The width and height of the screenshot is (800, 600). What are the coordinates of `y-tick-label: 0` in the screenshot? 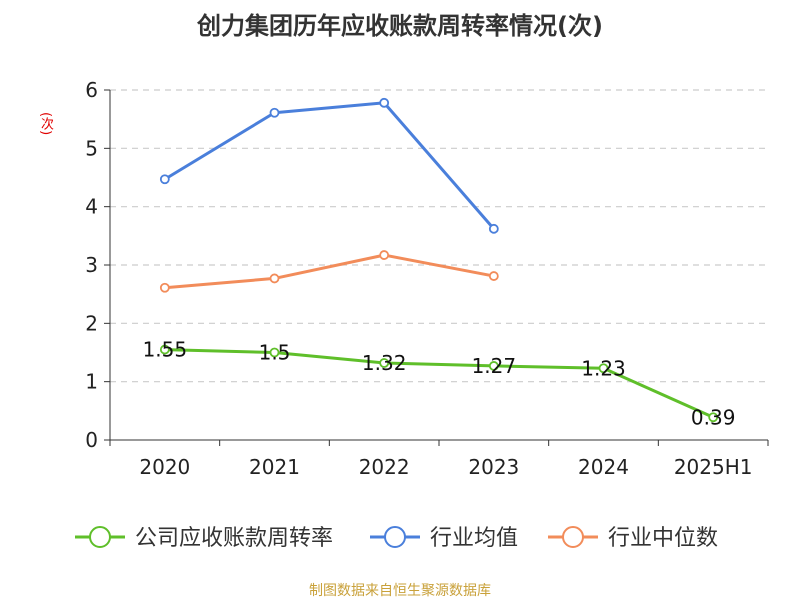 It's located at (91, 440).